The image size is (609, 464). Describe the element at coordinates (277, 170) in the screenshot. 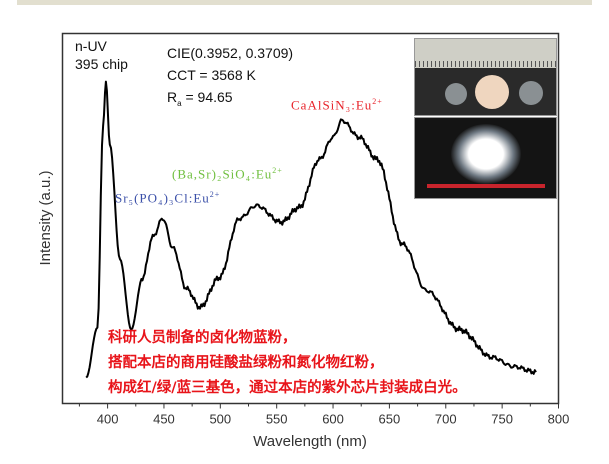

I see `green-phosphor-charge: 2+` at that location.